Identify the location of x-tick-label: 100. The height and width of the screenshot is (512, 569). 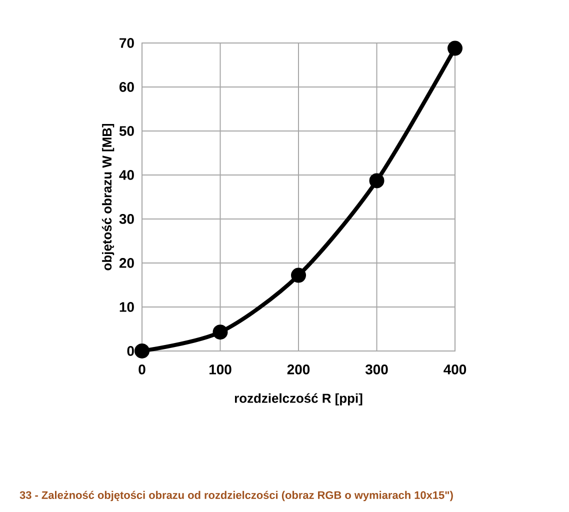
(220, 369).